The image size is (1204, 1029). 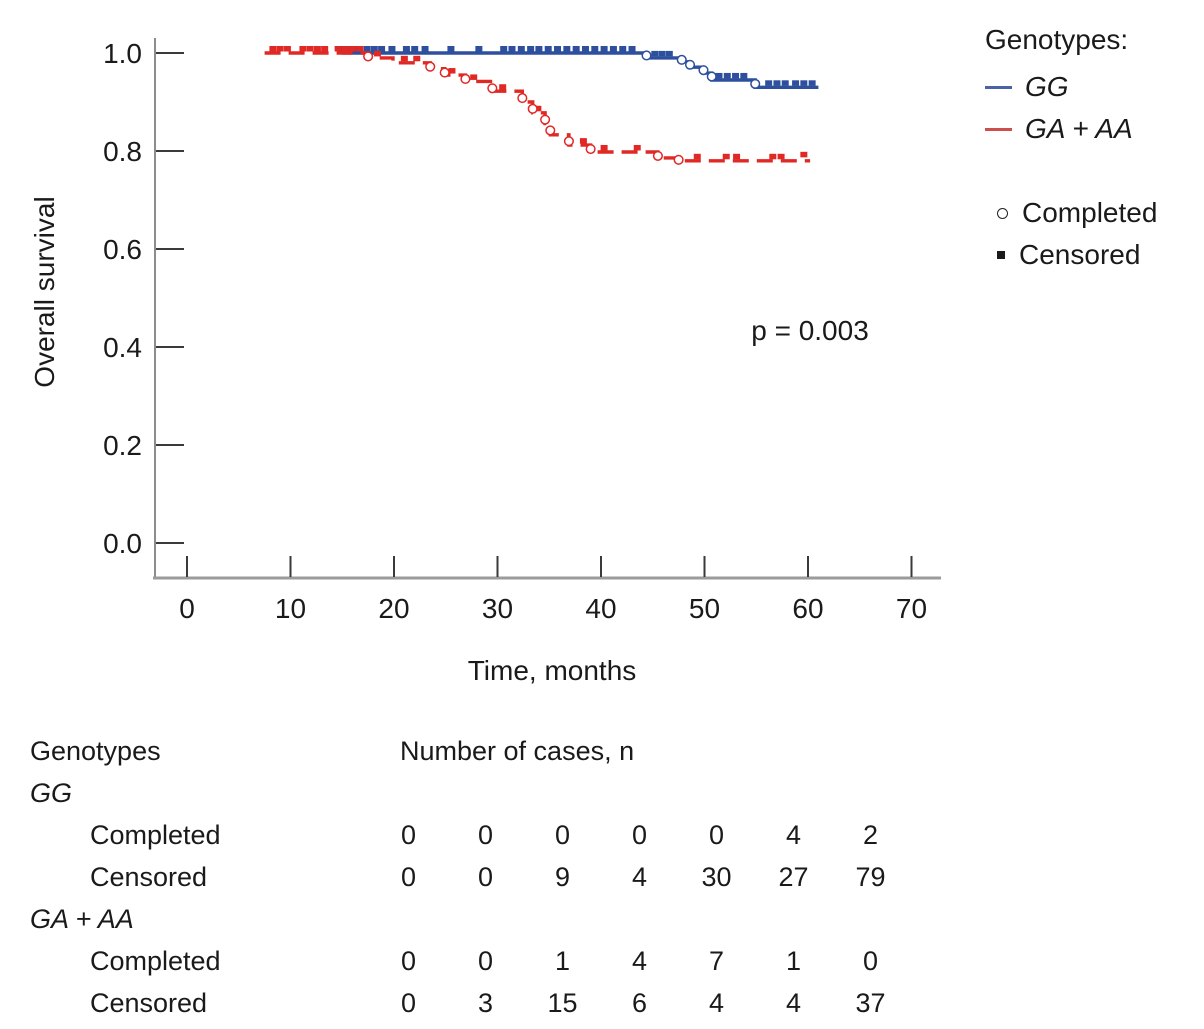 What do you see at coordinates (600, 608) in the screenshot?
I see `x-tick-label: 40` at bounding box center [600, 608].